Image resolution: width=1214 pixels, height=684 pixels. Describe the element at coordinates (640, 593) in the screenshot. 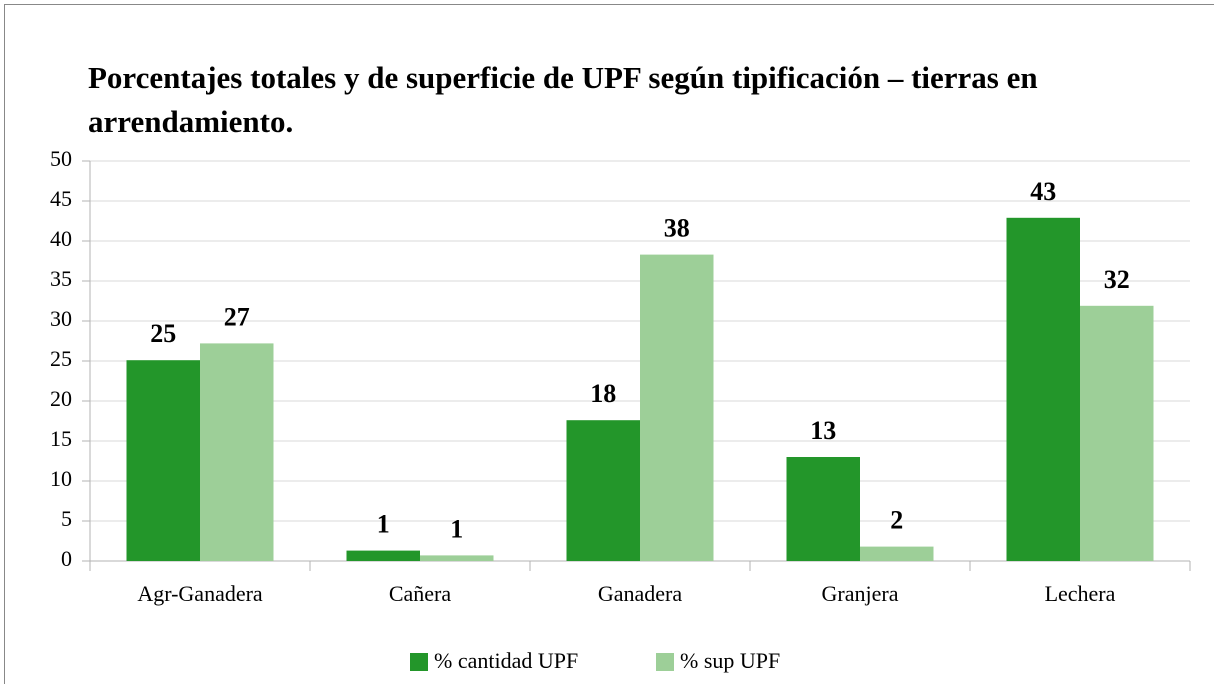

I see `x-tick-label: Ganadera` at that location.